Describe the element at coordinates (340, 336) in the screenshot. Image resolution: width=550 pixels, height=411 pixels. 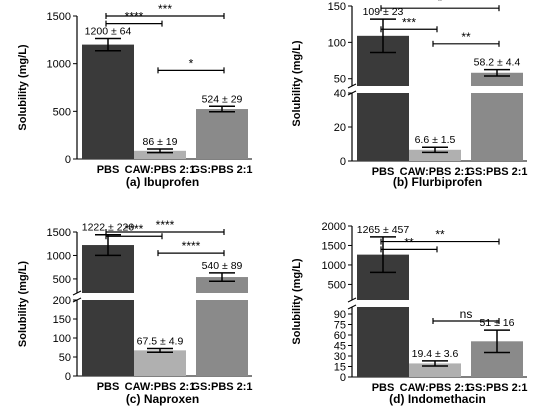
I see `y-tick-label: 60` at that location.